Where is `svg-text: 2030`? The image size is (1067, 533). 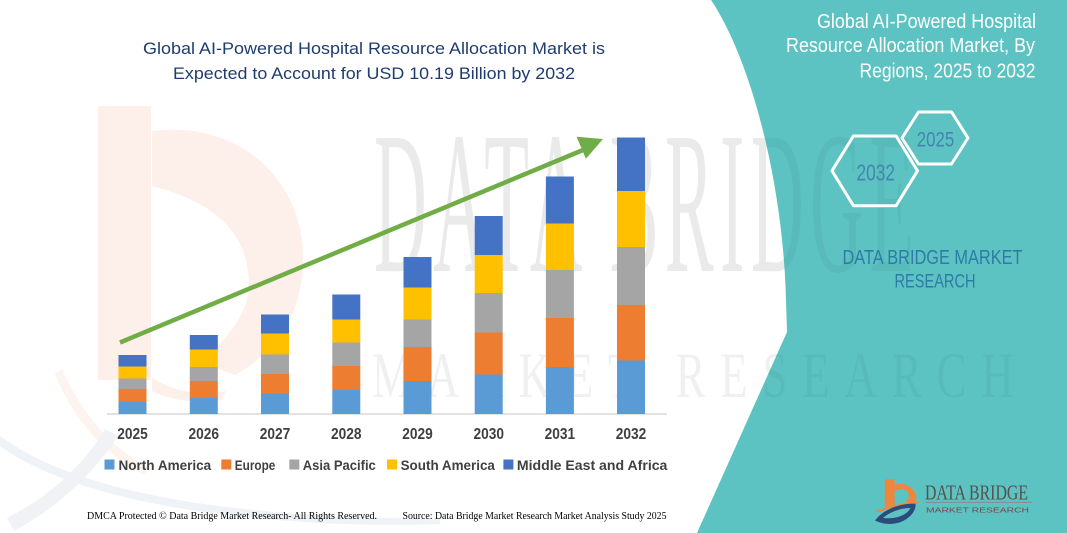
svg-text: 2030 is located at coordinates (488, 434).